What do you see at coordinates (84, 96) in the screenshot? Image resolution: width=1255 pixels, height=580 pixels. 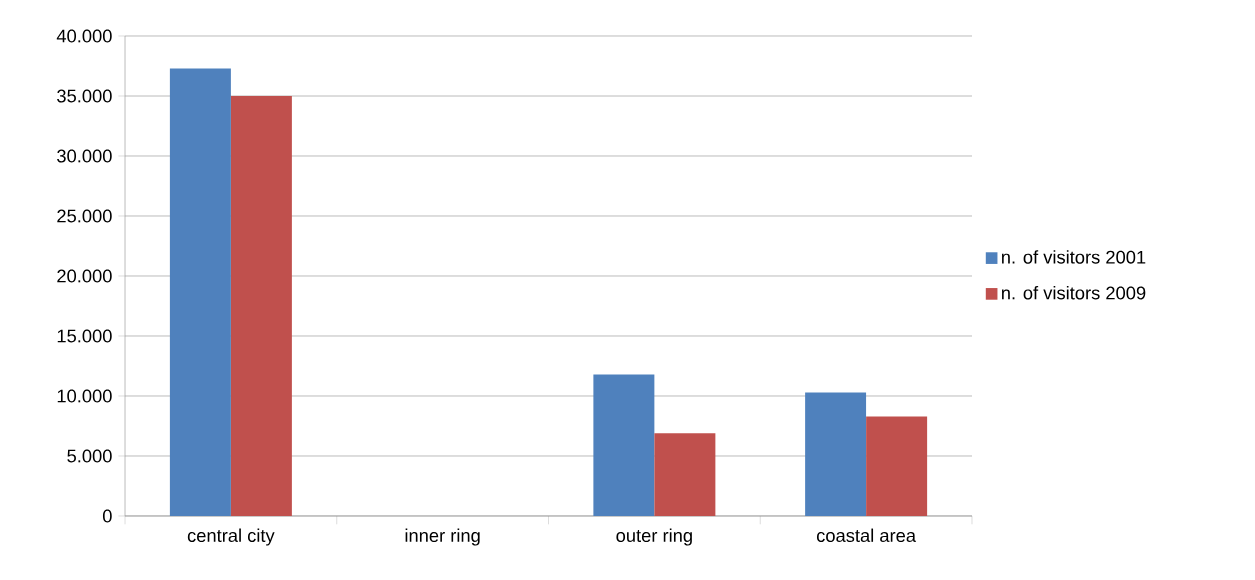 I see `y-tick-label: 35.000` at bounding box center [84, 96].